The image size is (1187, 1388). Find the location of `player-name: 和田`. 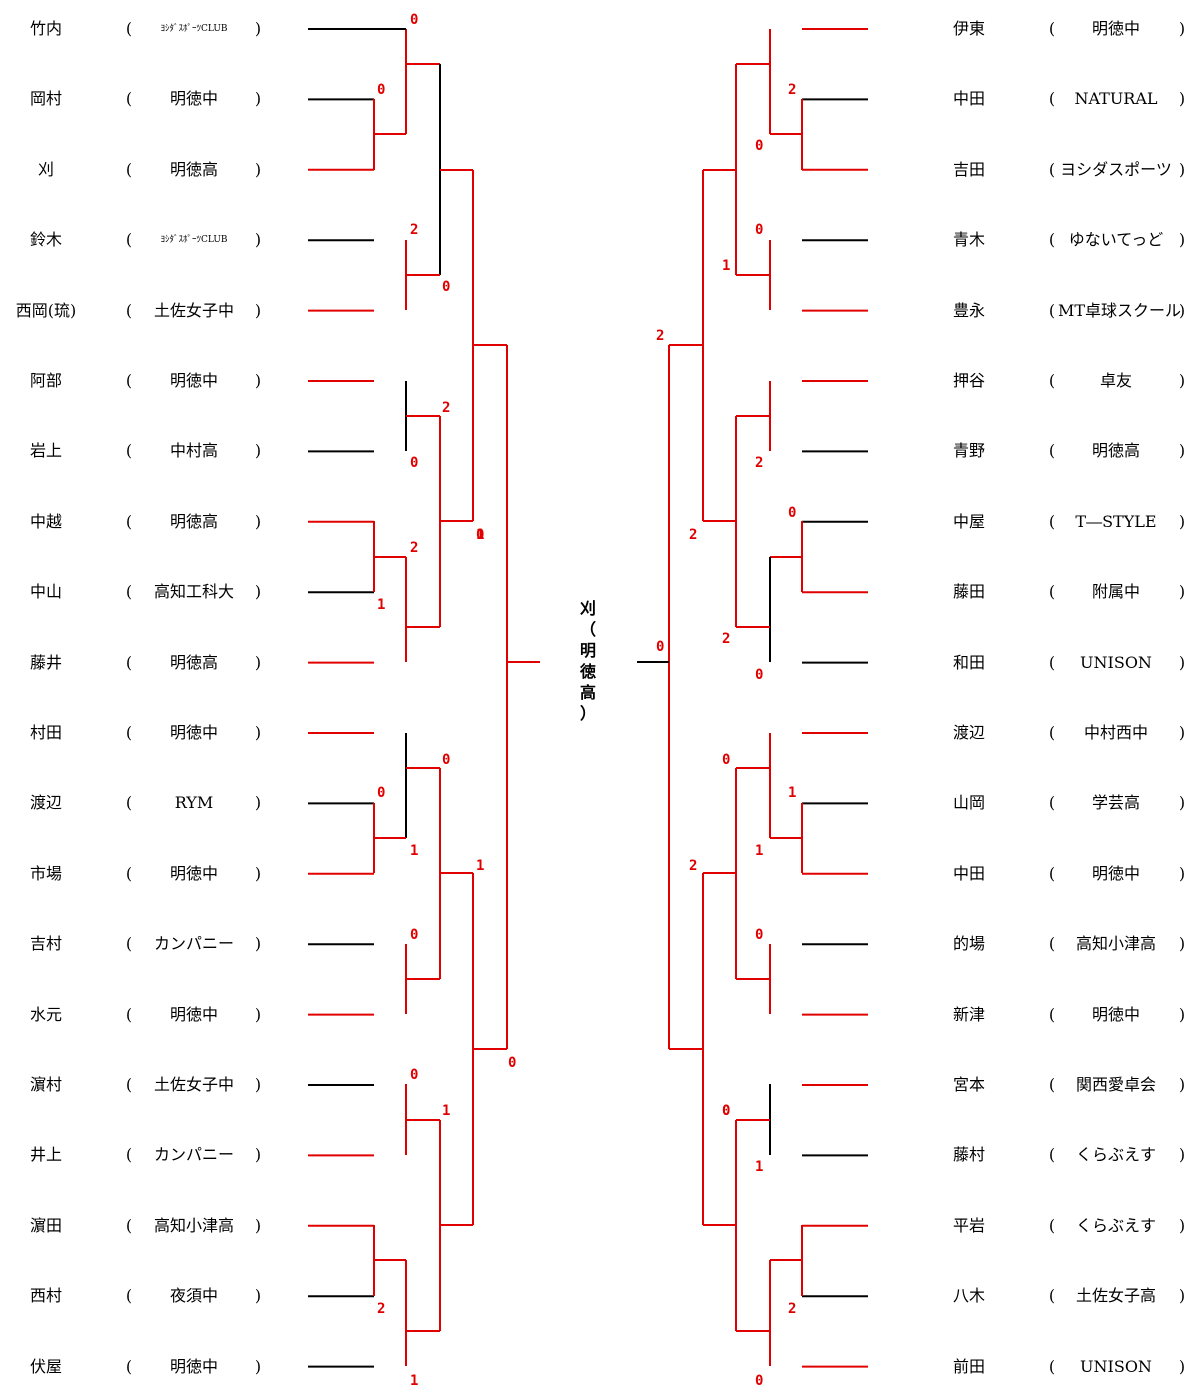

player-name: 和田 is located at coordinates (968, 662).